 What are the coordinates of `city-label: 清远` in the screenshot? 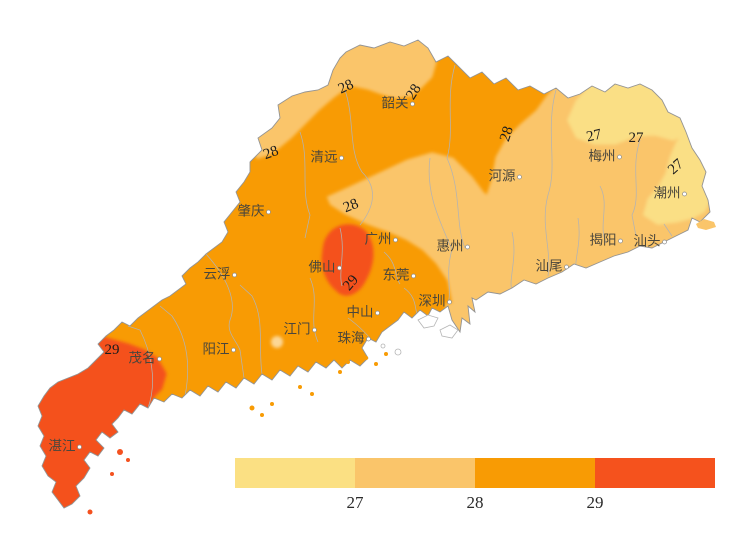 It's located at (324, 157).